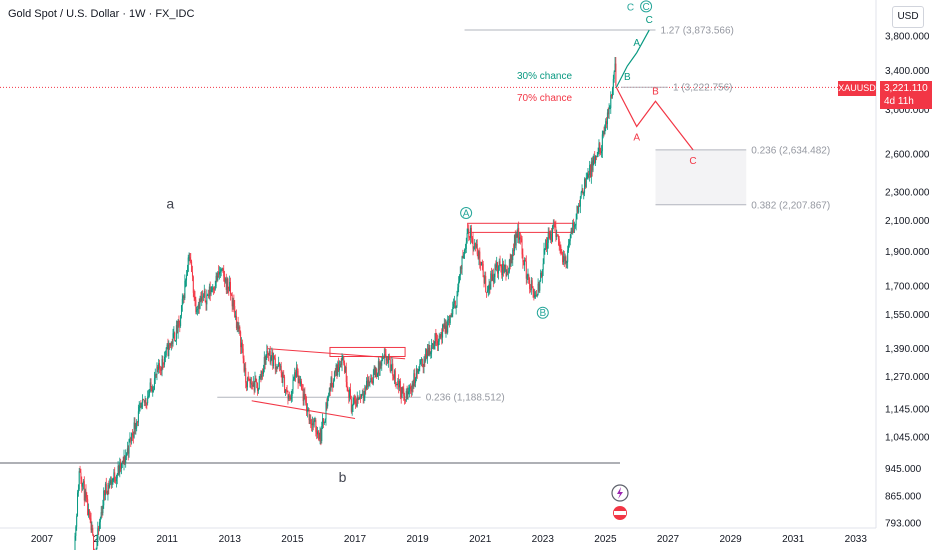  What do you see at coordinates (908, 17) in the screenshot?
I see `currency-selector: USD` at bounding box center [908, 17].